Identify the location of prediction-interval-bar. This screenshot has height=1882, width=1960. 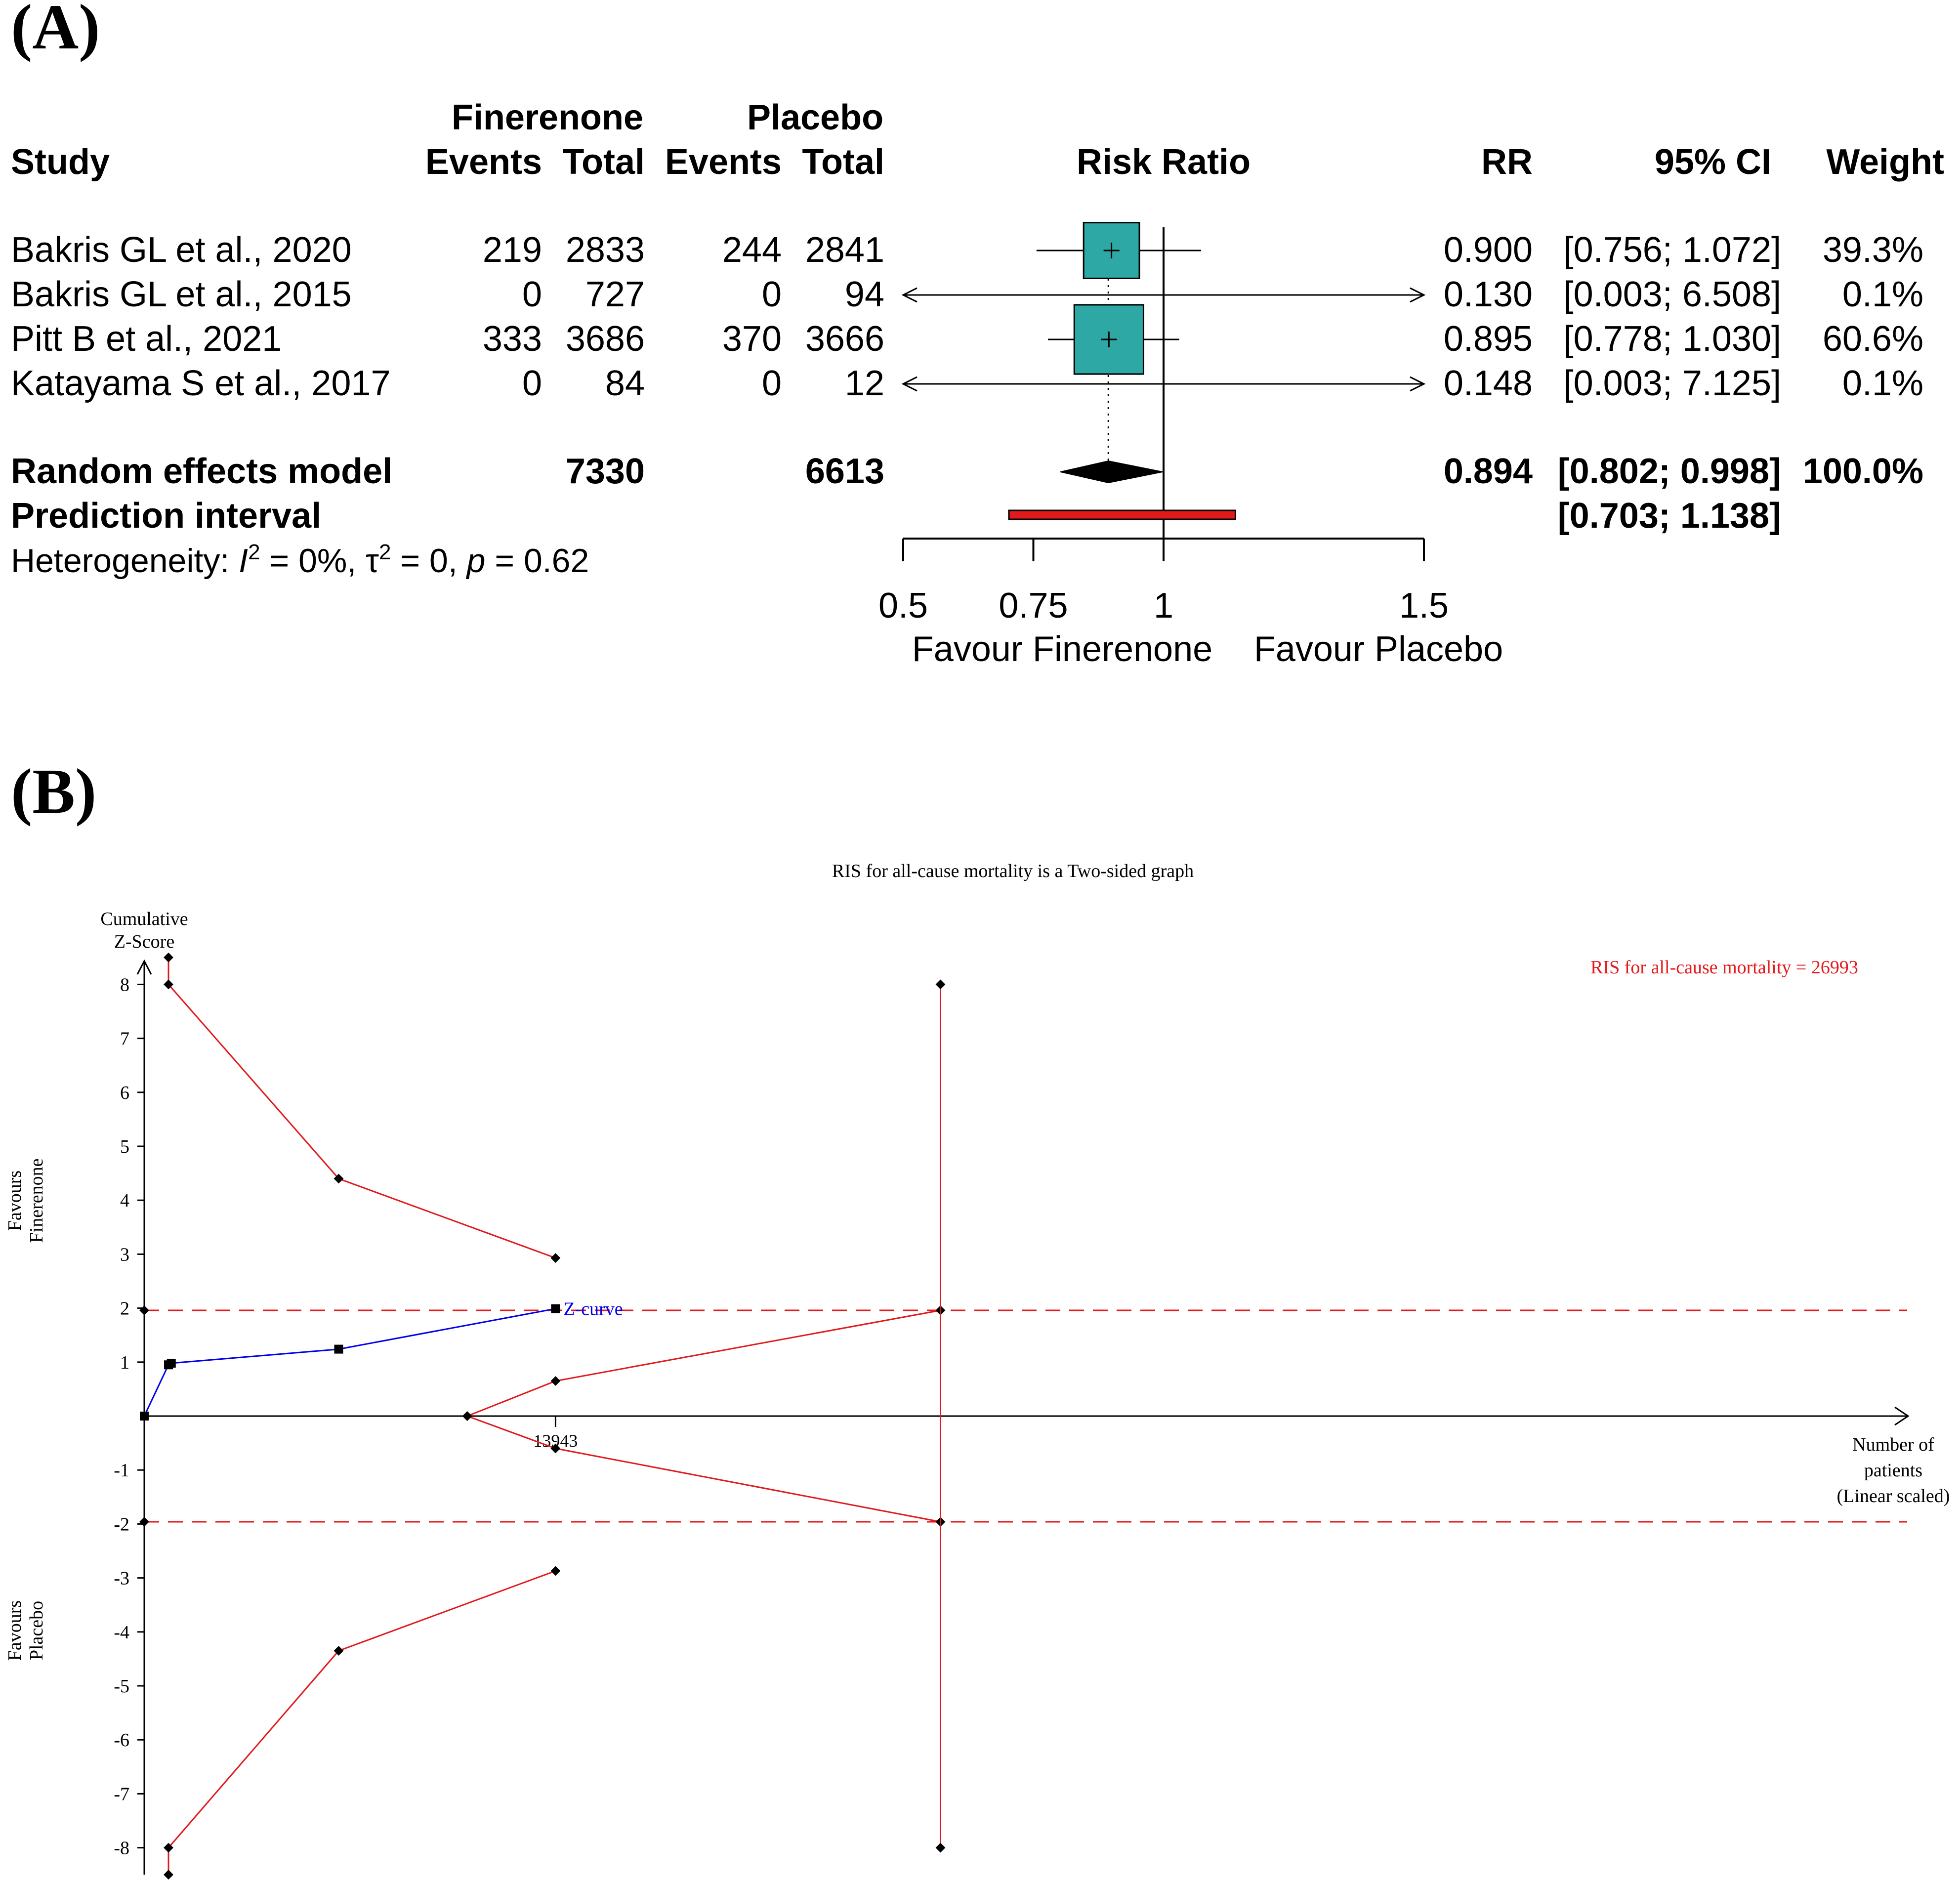
(1122, 514).